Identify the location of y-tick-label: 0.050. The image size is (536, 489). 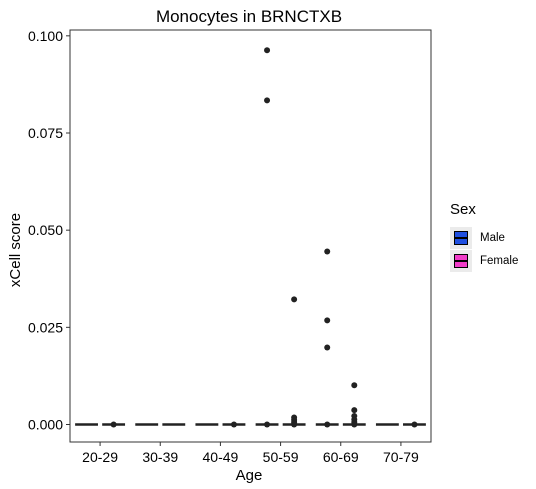
(45, 230).